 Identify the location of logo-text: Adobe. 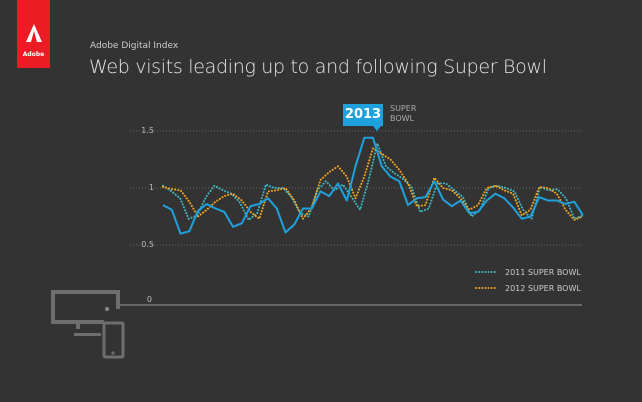
(33, 54).